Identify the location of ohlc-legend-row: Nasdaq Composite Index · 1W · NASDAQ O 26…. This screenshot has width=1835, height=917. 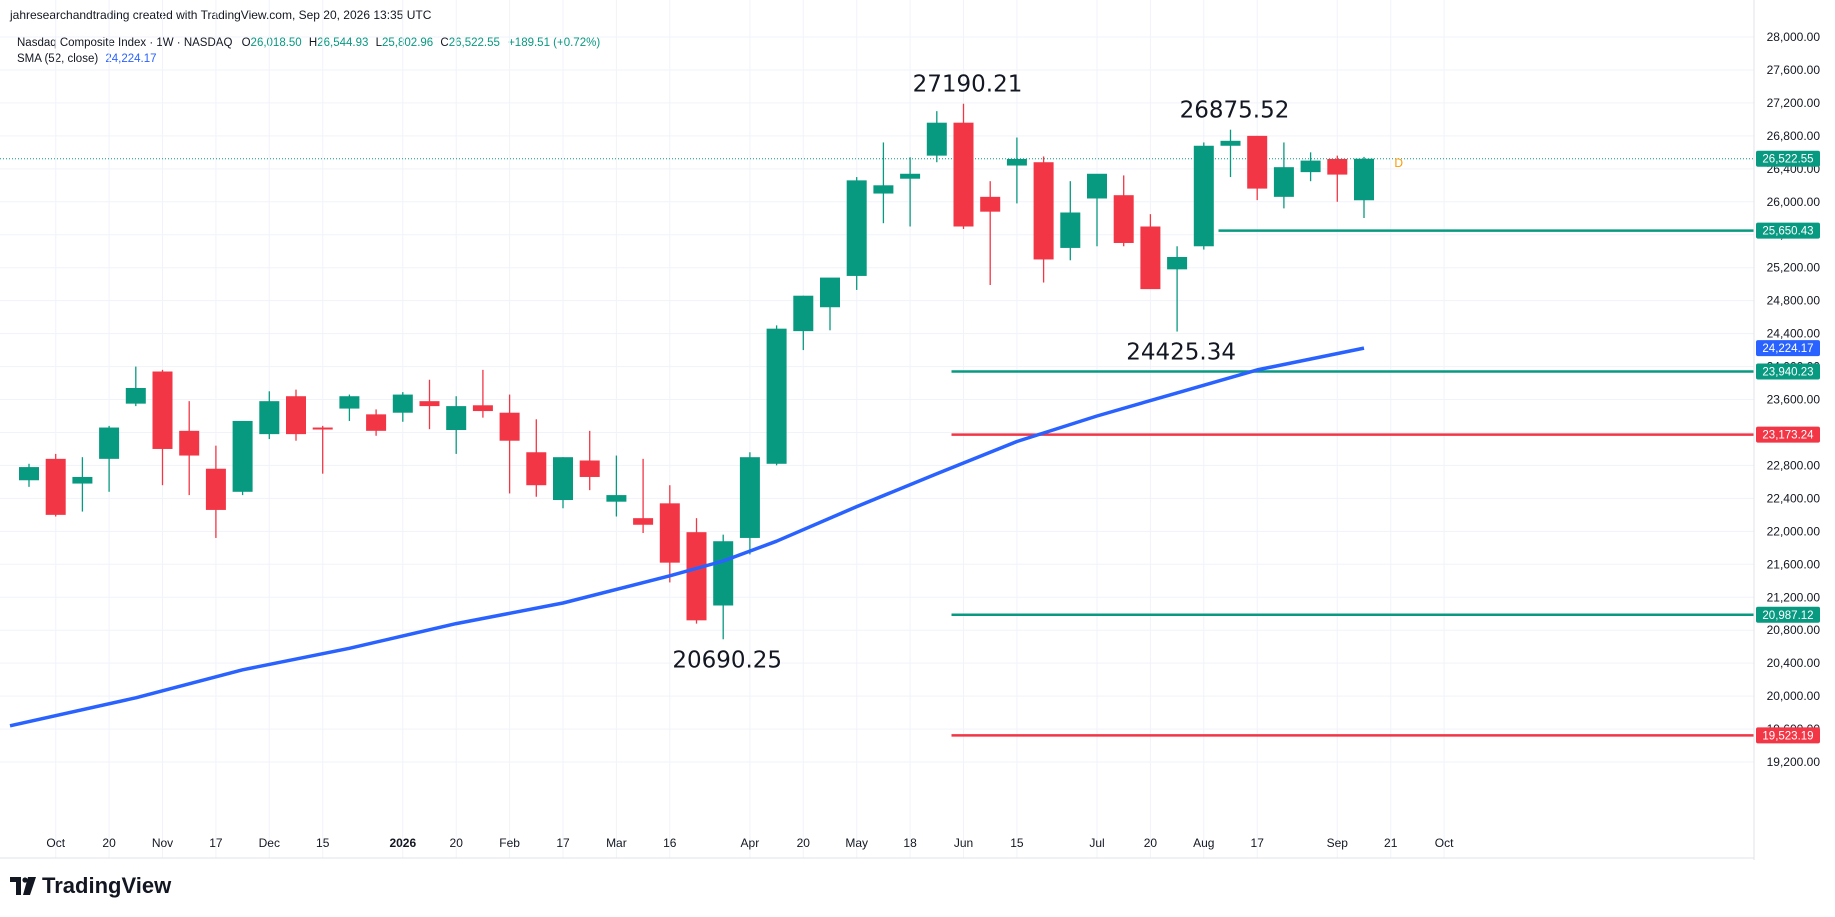
(308, 43).